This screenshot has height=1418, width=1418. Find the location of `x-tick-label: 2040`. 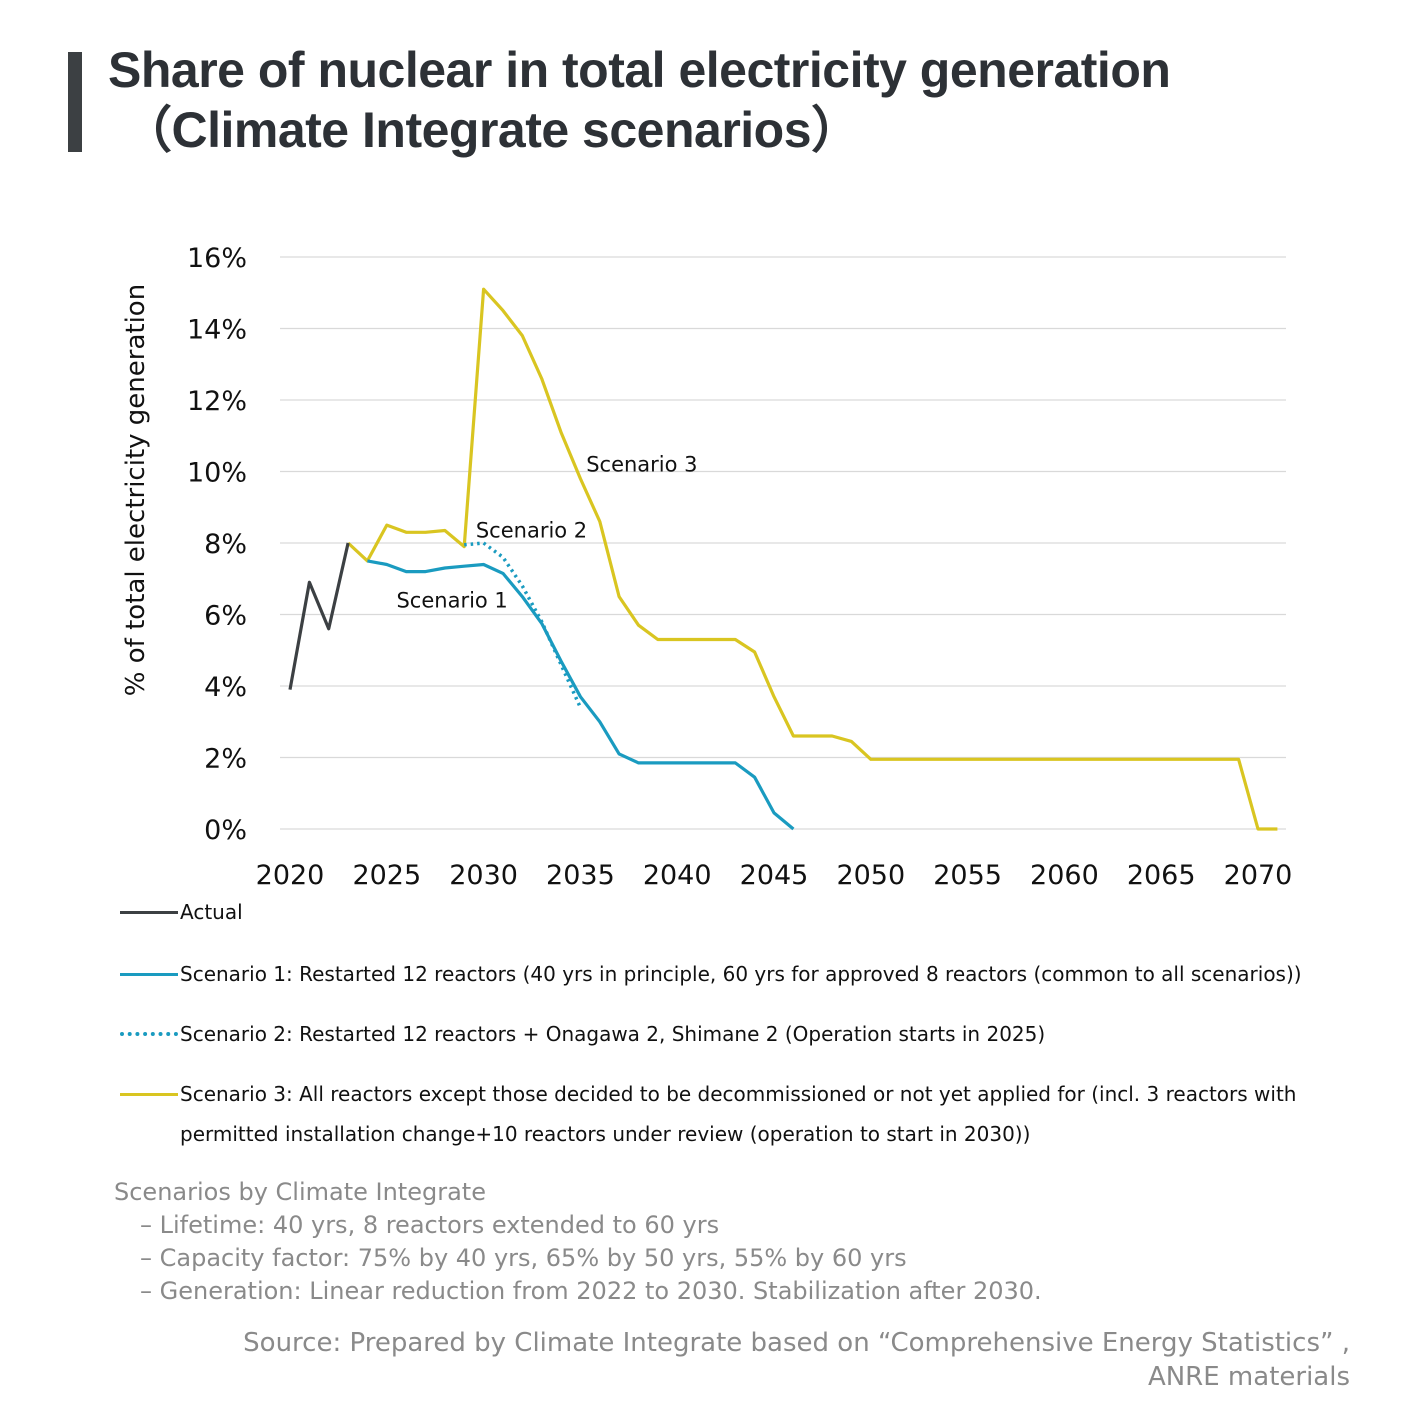

x-tick-label: 2040 is located at coordinates (677, 875).